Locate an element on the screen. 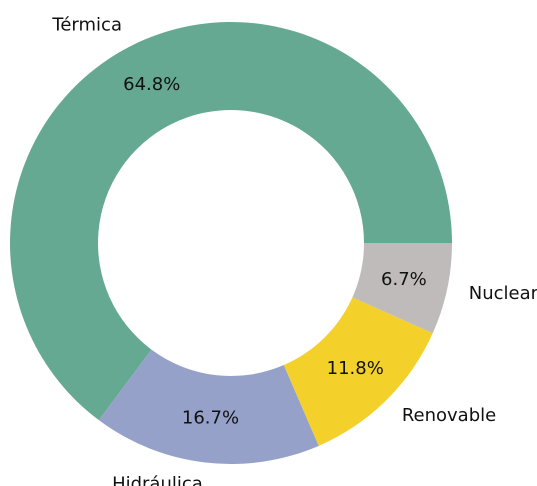  slice-label: Nuclear is located at coordinates (503, 293).